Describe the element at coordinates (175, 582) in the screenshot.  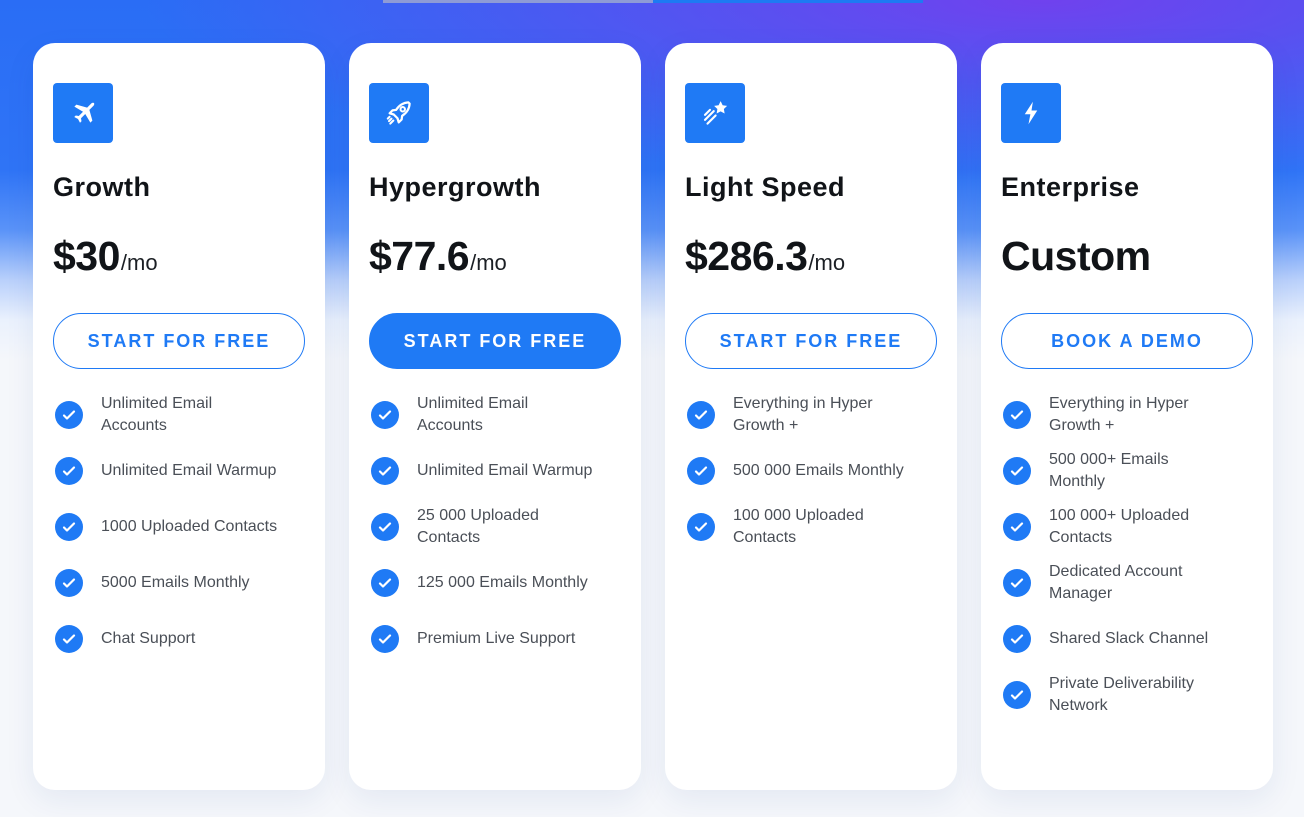
I see `feature-text: 5000 Emails Monthly` at that location.